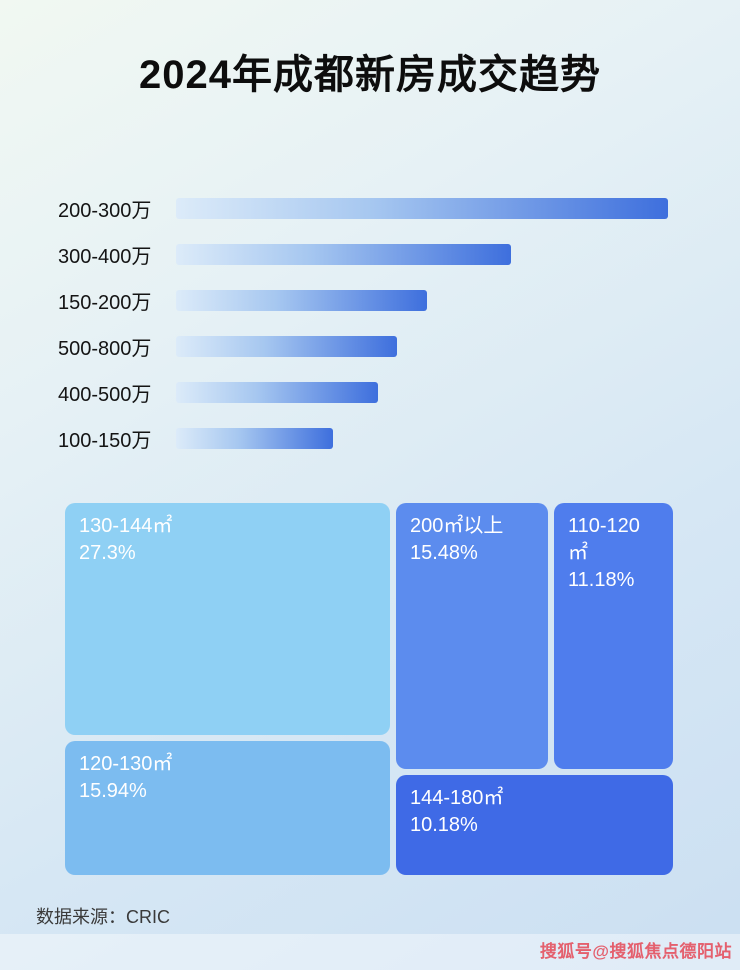 Image resolution: width=740 pixels, height=970 pixels. What do you see at coordinates (601, 580) in the screenshot?
I see `treemap-block-percent: 11.18%` at bounding box center [601, 580].